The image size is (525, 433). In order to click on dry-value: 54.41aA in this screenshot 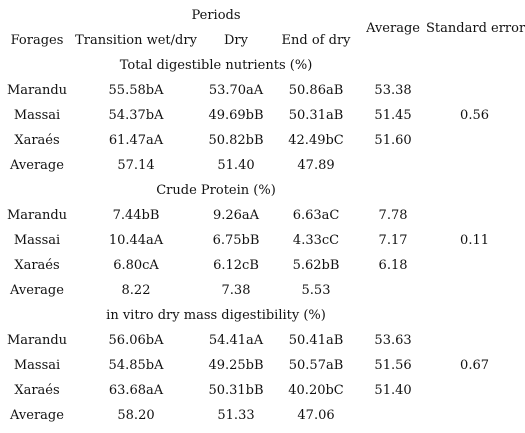, I will do `click(236, 340)`.